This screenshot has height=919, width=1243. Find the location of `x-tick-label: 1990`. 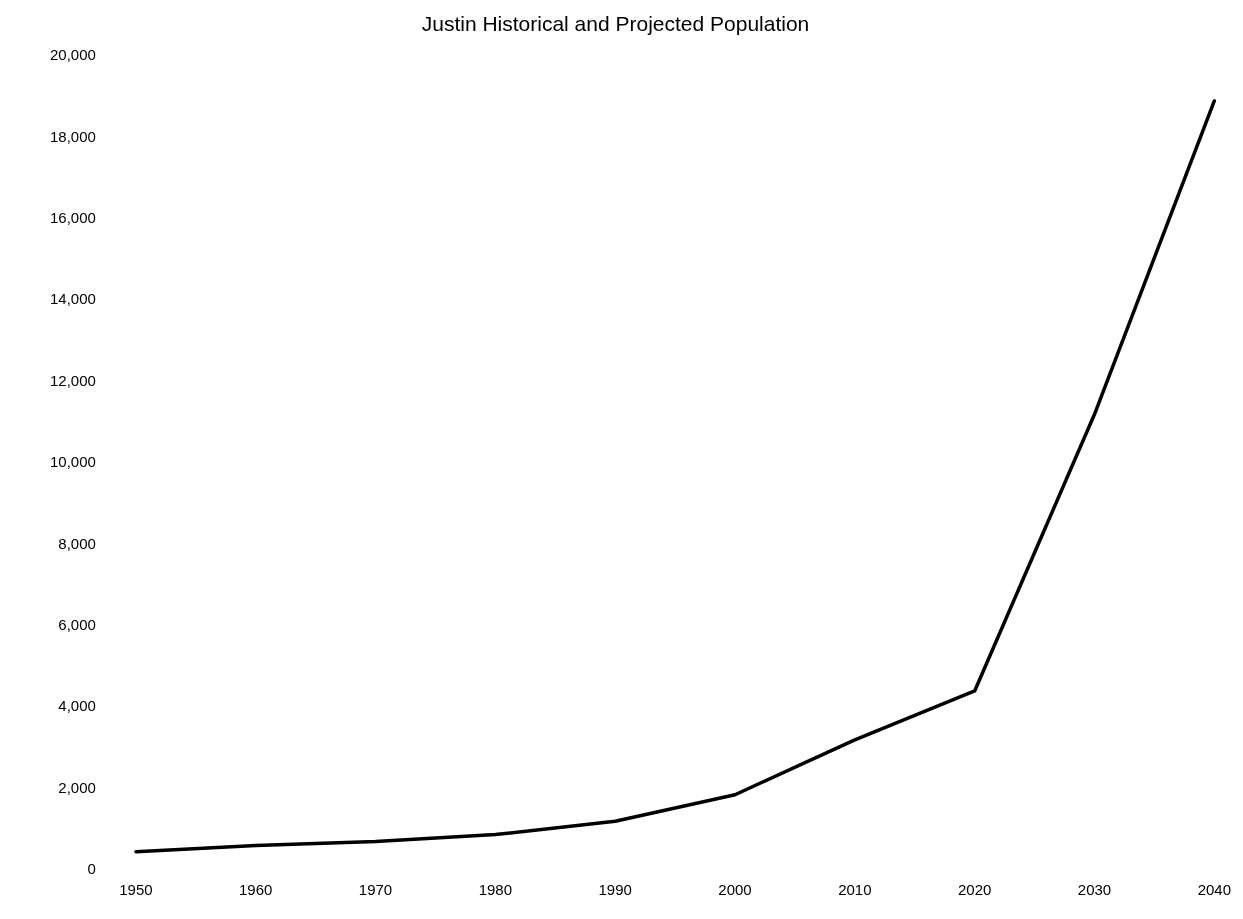

x-tick-label: 1990 is located at coordinates (615, 890).